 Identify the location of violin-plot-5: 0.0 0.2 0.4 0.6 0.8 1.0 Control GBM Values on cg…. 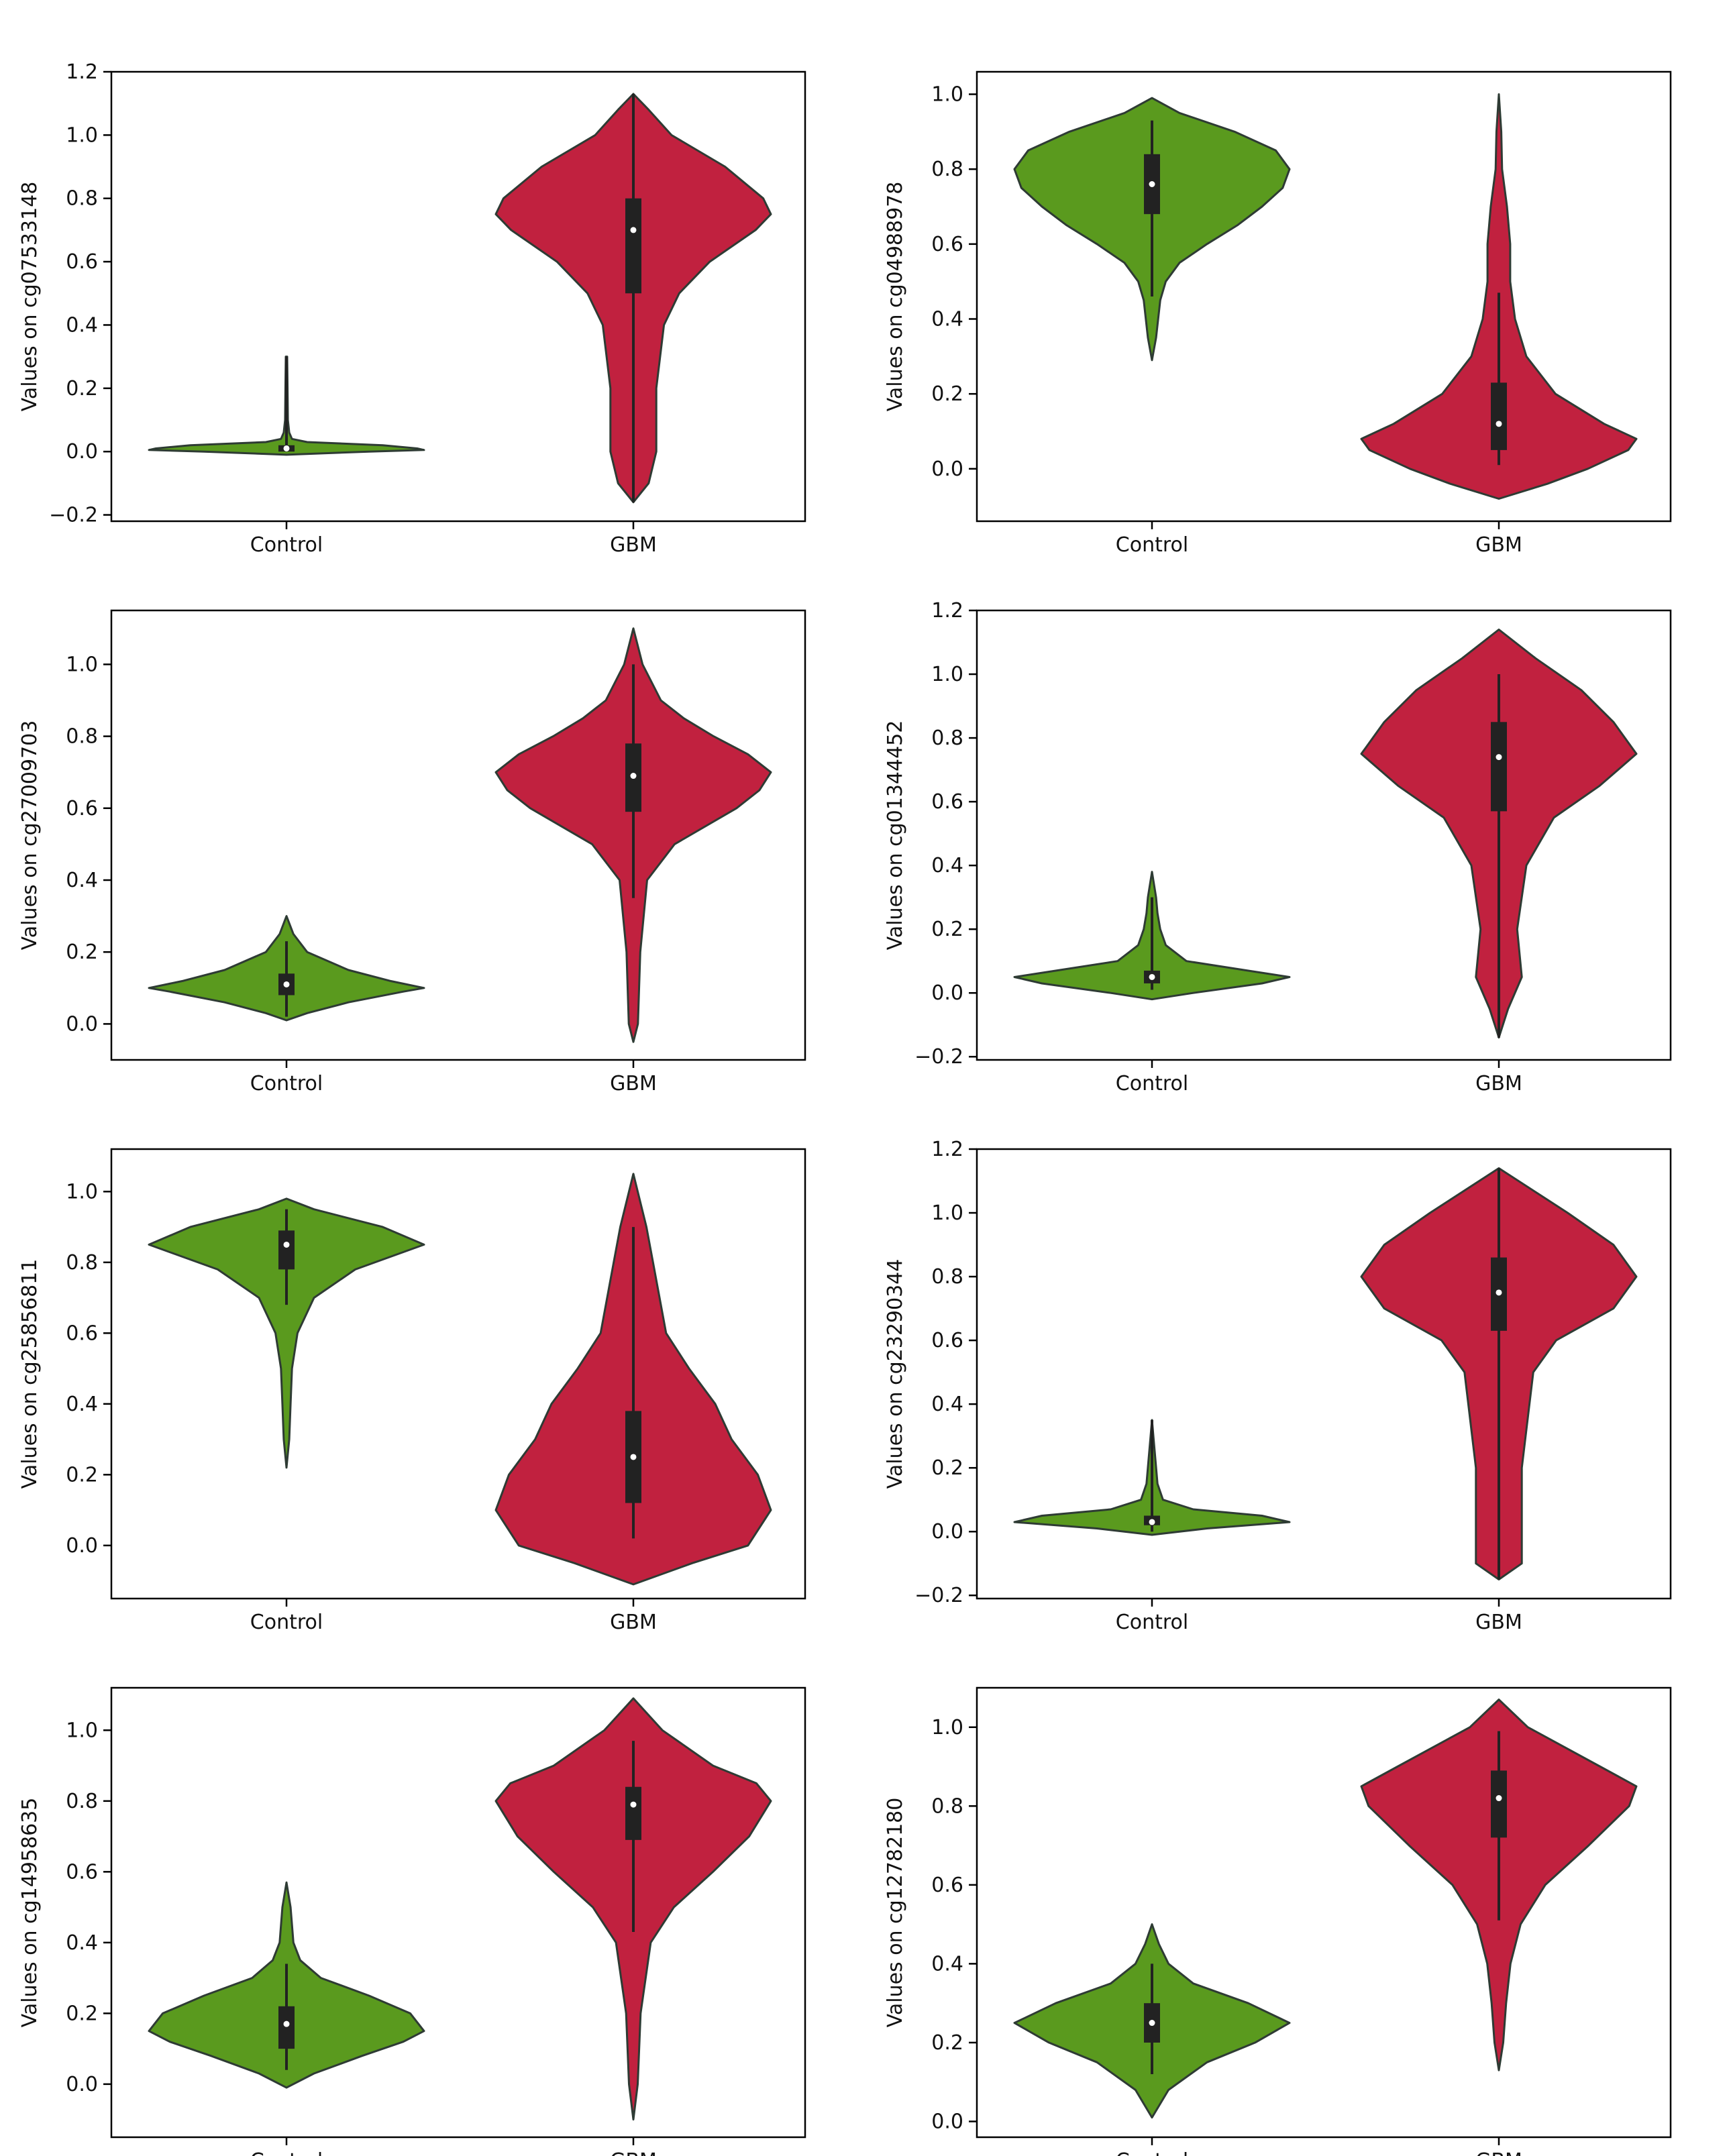
(412, 1391).